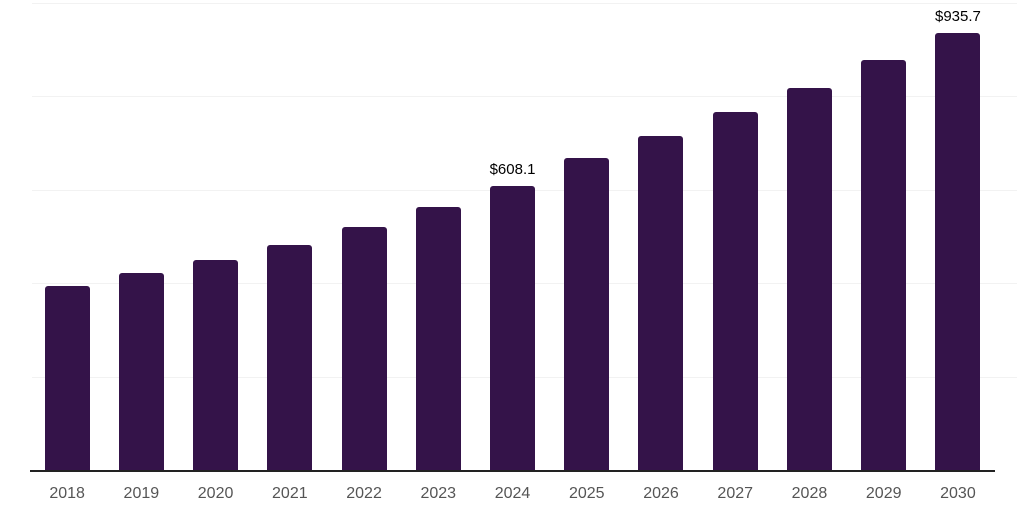 Image resolution: width=1024 pixels, height=512 pixels. Describe the element at coordinates (290, 357) in the screenshot. I see `bar-2021` at that location.